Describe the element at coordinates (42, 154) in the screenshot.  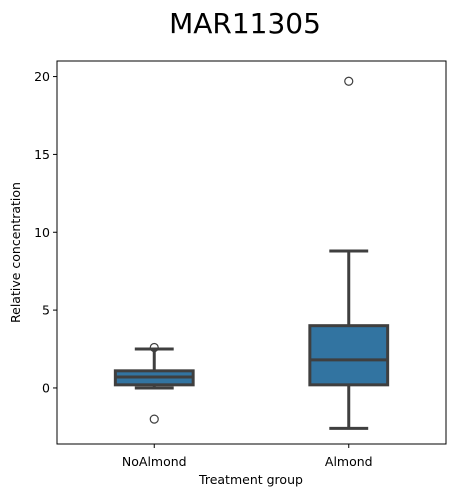
I see `y-tick-label: 15` at that location.